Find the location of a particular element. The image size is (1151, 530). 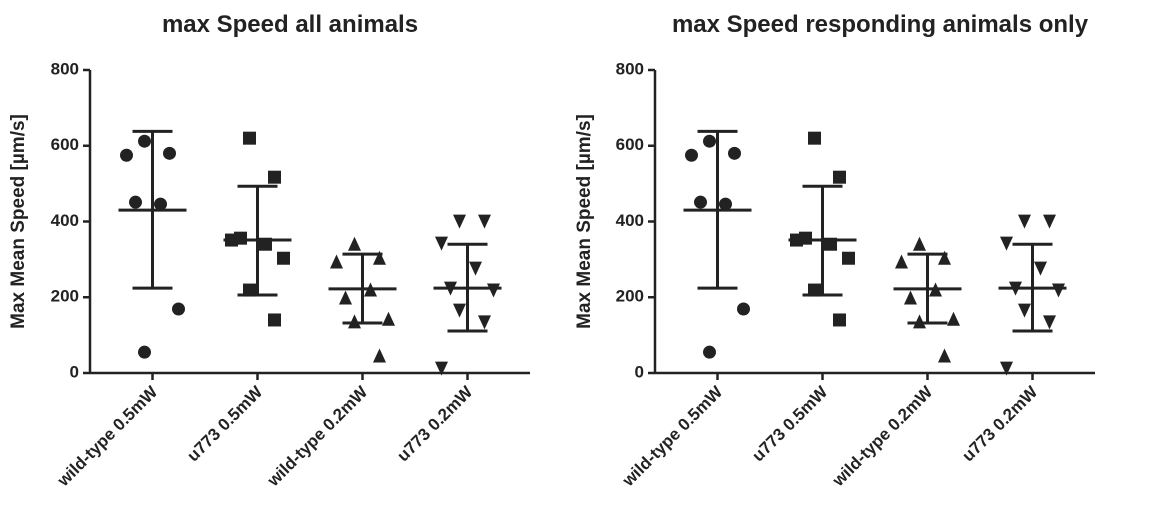

chart-title: max Speed all animals is located at coordinates (290, 24).